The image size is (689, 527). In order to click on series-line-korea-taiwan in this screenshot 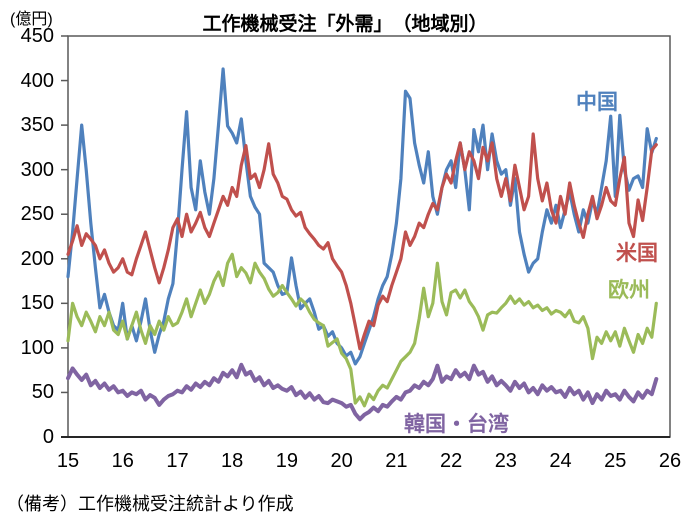, I will do `click(362, 392)`.